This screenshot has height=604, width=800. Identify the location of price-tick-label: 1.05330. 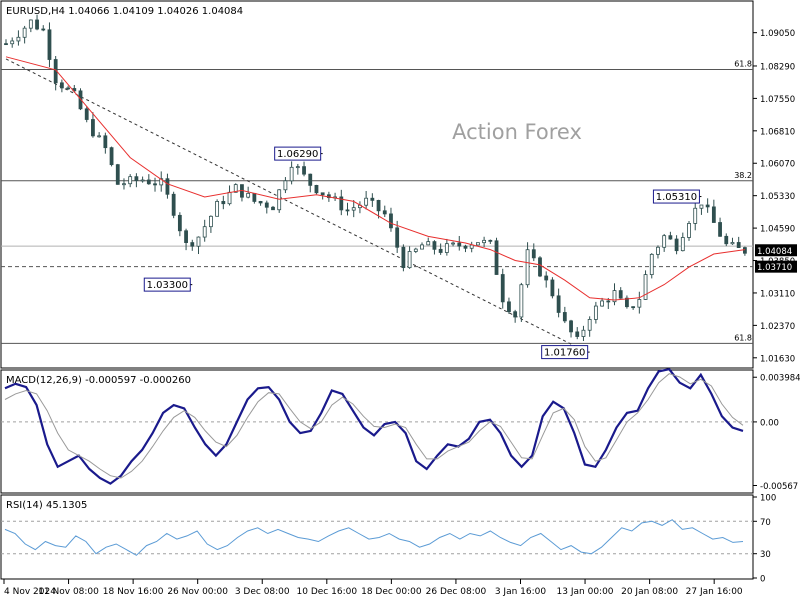
(777, 197).